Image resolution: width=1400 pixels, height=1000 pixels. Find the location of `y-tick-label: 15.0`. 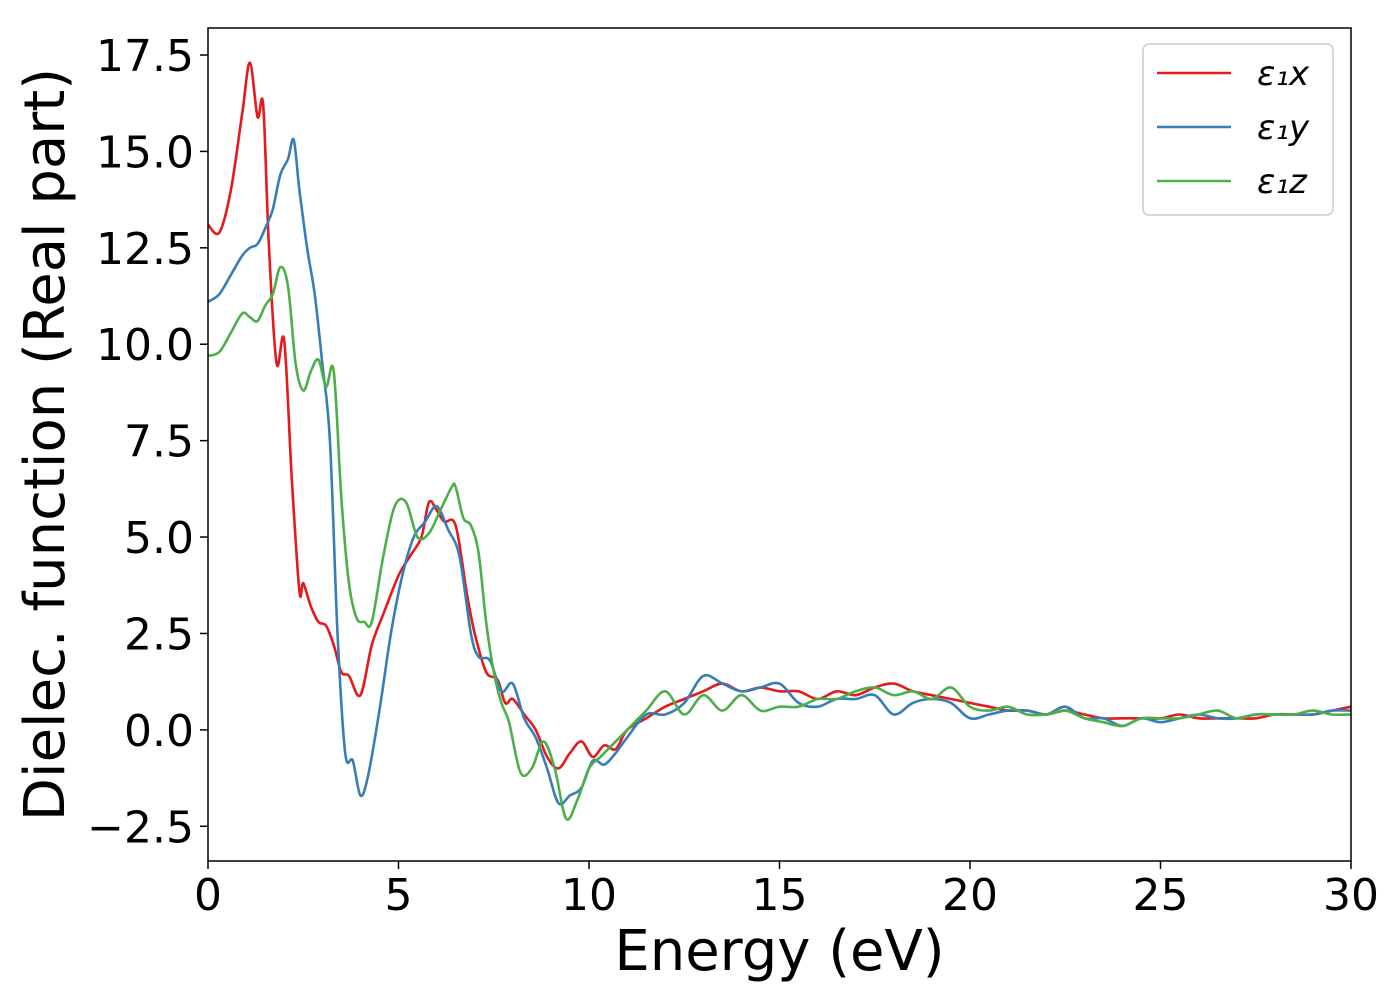

y-tick-label: 15.0 is located at coordinates (145, 152).